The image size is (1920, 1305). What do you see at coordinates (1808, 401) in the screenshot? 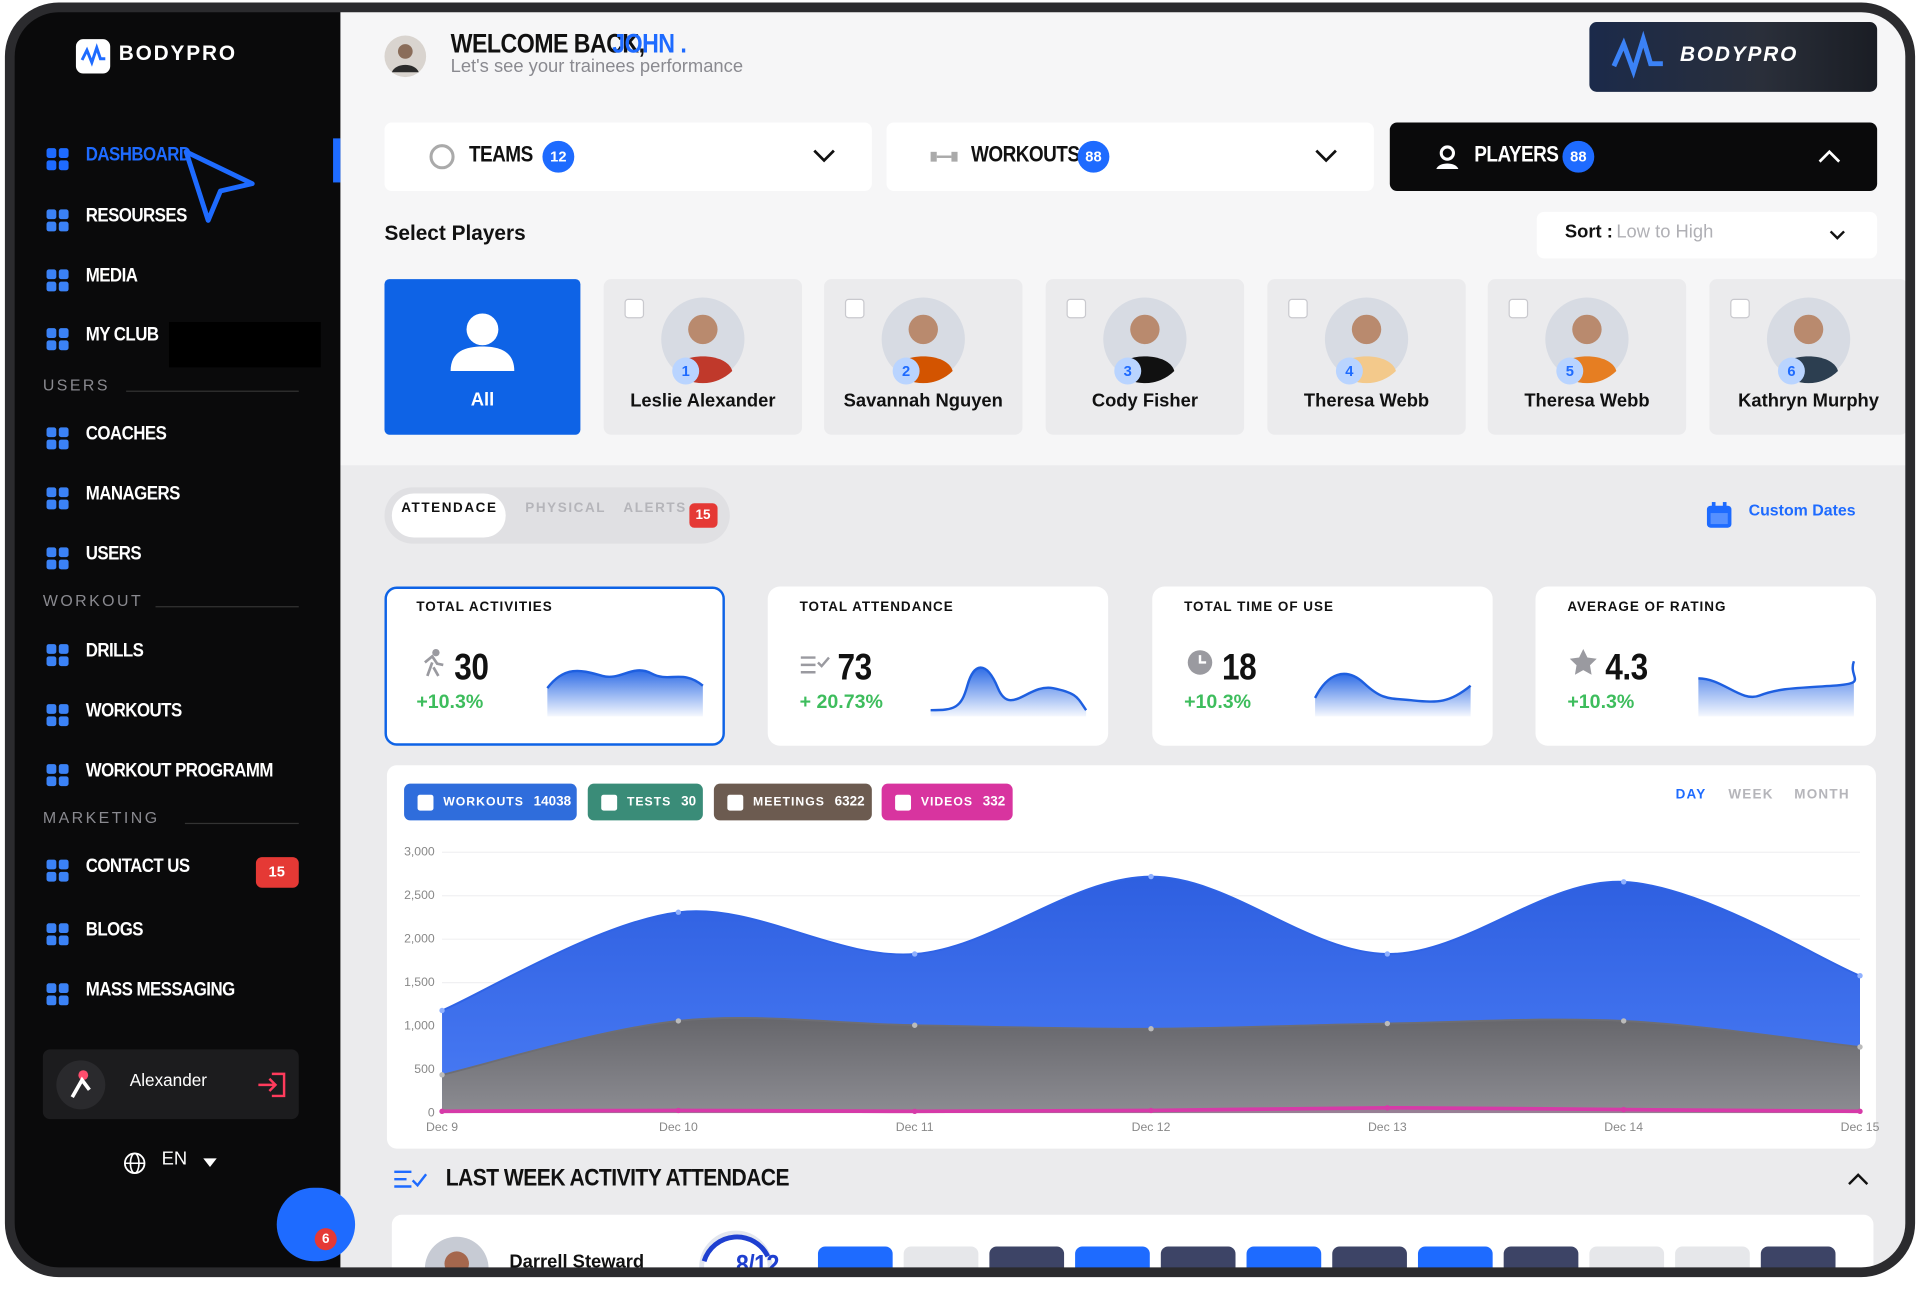
I see `player-name: Kathryn Murphy` at bounding box center [1808, 401].